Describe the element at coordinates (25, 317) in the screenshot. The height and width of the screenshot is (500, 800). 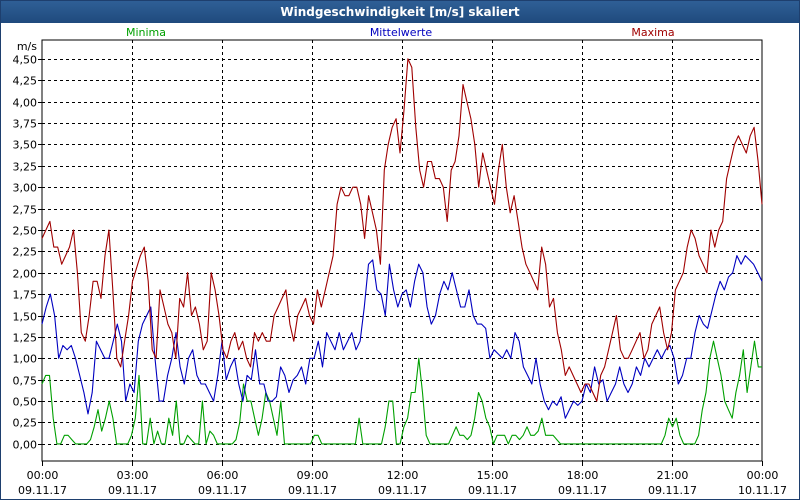
I see `y-tick-label: 1,50` at that location.